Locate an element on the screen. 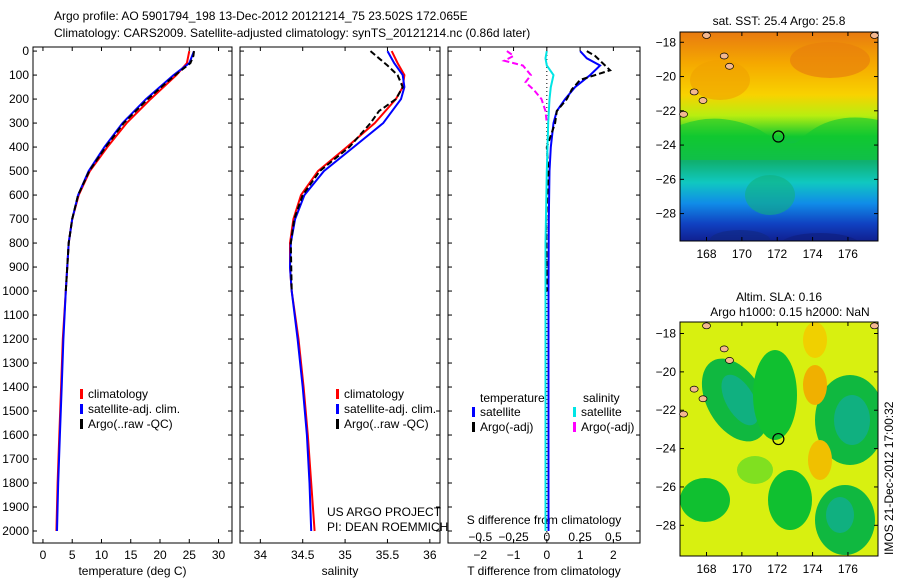  difference-xtick-label: 1 is located at coordinates (580, 555).